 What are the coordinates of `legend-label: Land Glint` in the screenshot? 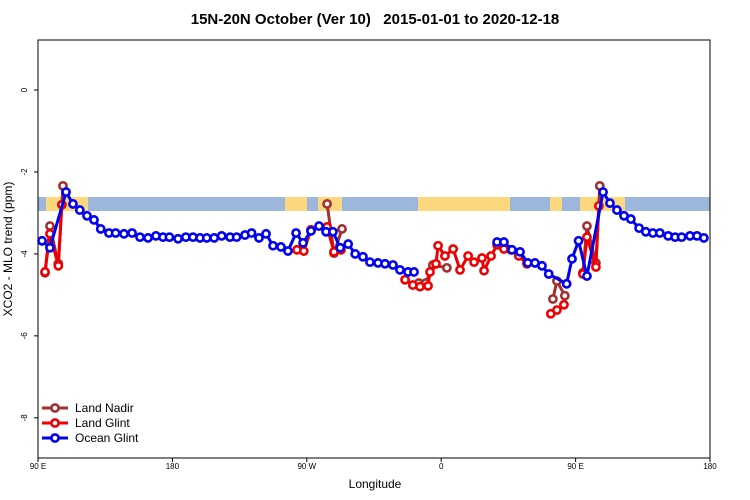 It's located at (102, 423).